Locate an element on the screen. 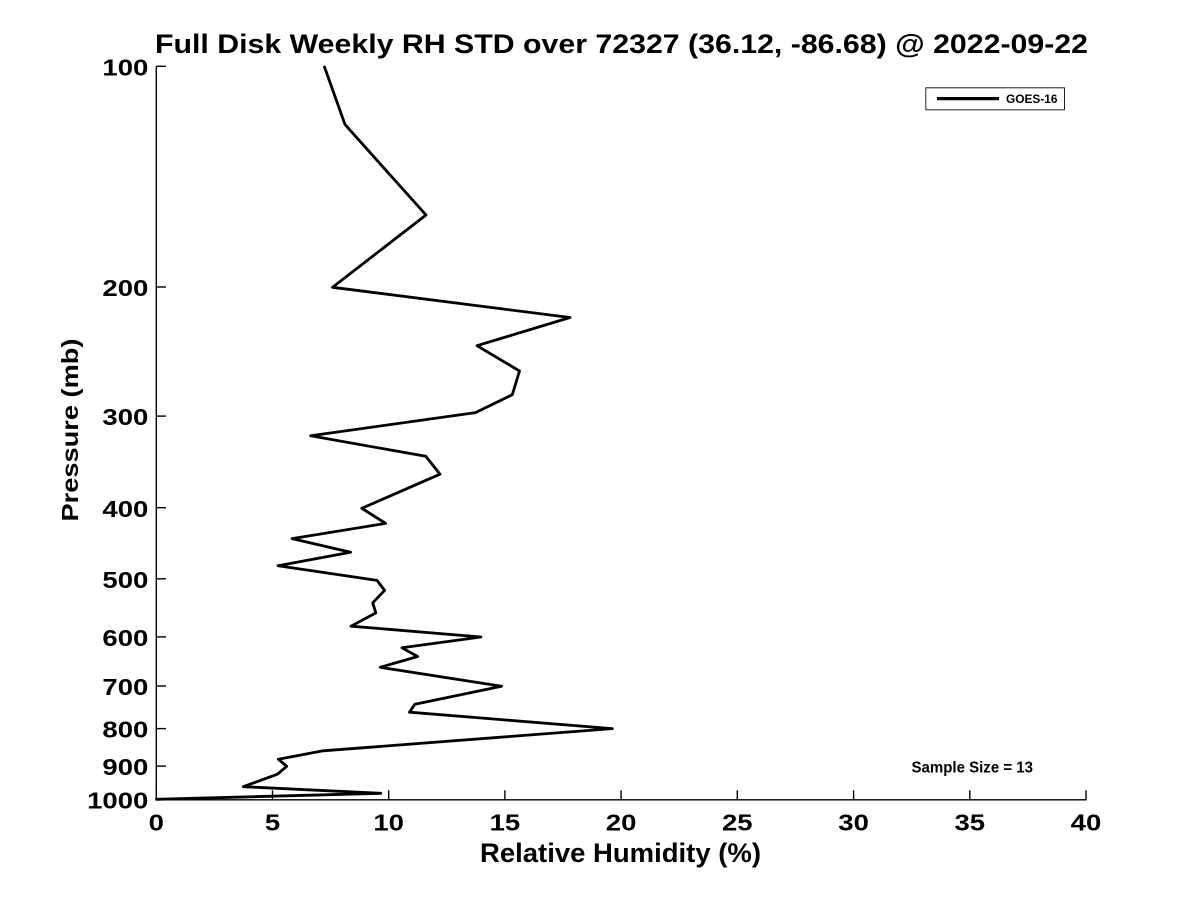 This screenshot has width=1200, height=900. svg-text: 1000 is located at coordinates (117, 801).